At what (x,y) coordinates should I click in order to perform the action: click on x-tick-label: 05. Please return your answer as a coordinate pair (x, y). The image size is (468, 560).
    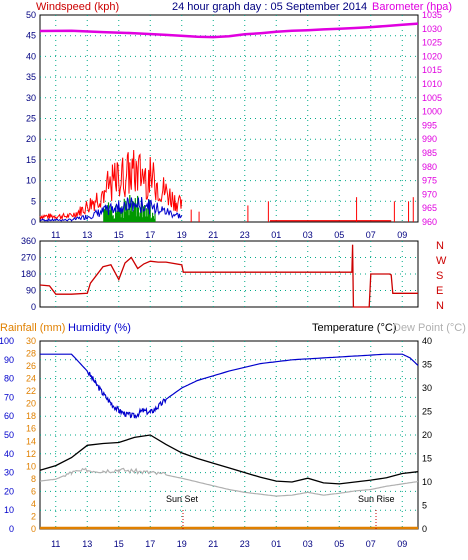
    Looking at the image, I should click on (339, 235).